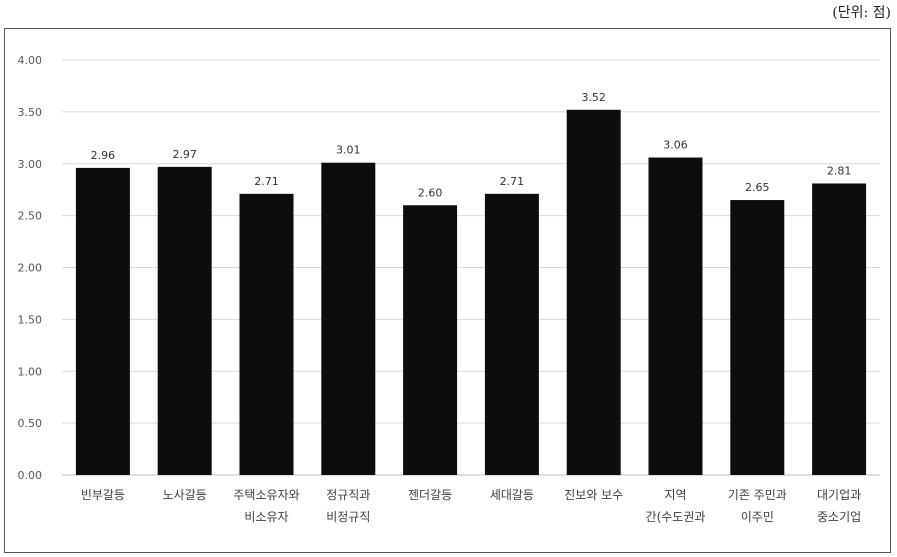  Describe the element at coordinates (839, 506) in the screenshot. I see `x-category-label: 대기업과 중소기업` at that location.